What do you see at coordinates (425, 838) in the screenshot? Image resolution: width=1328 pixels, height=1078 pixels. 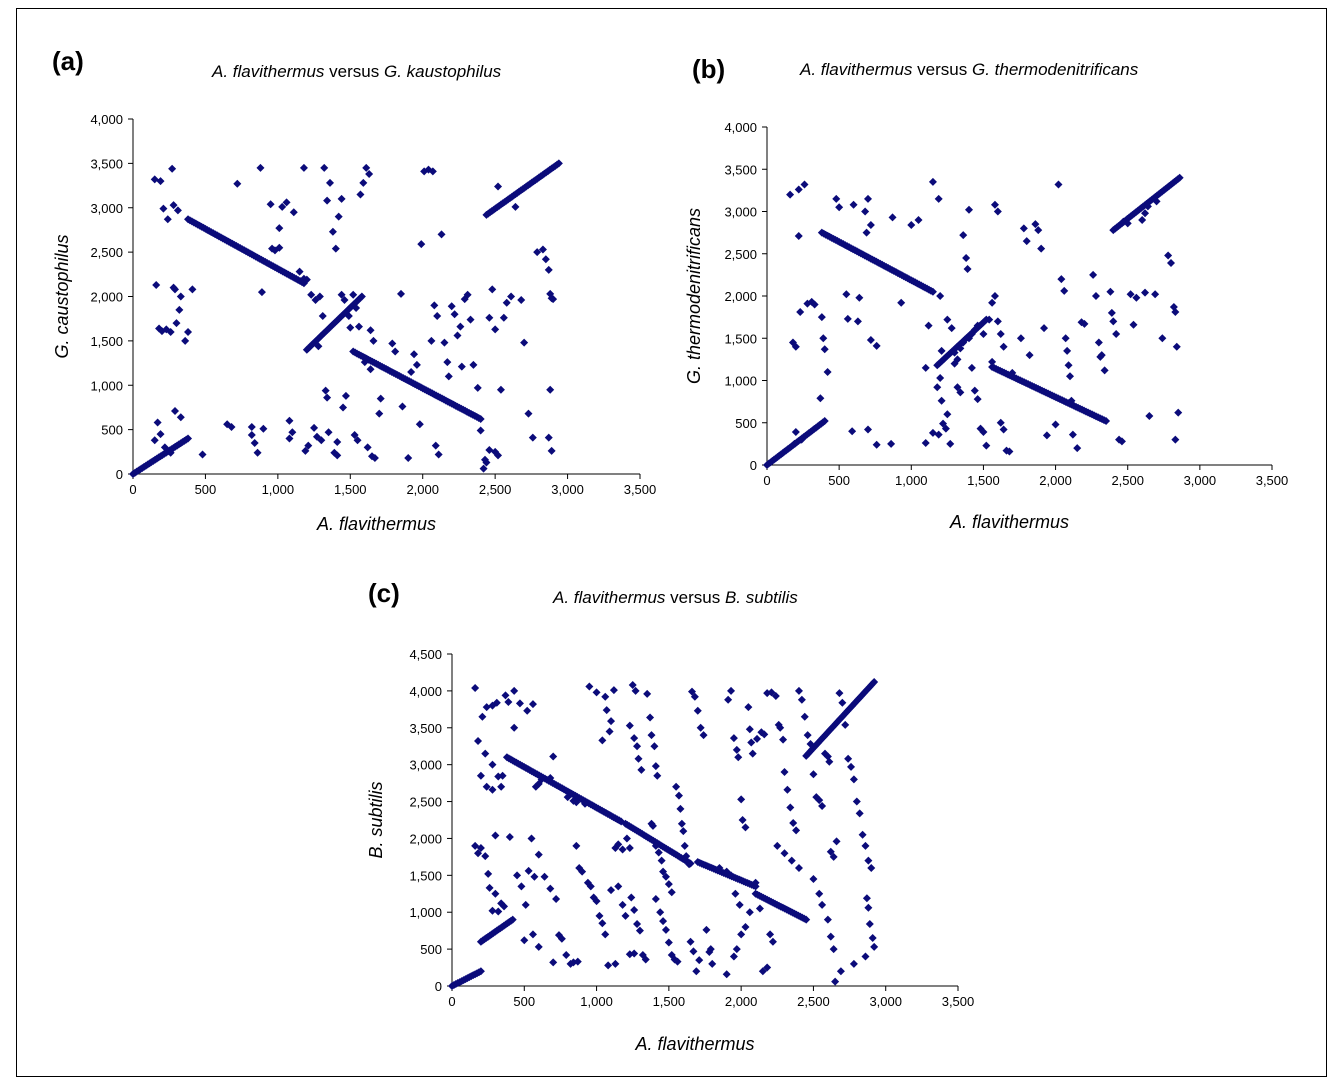 I see `y-tick-label: 2,000` at bounding box center [425, 838].